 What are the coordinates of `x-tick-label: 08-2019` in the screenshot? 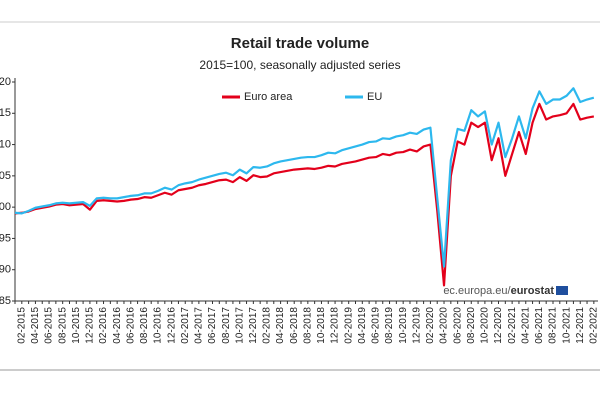 It's located at (389, 325).